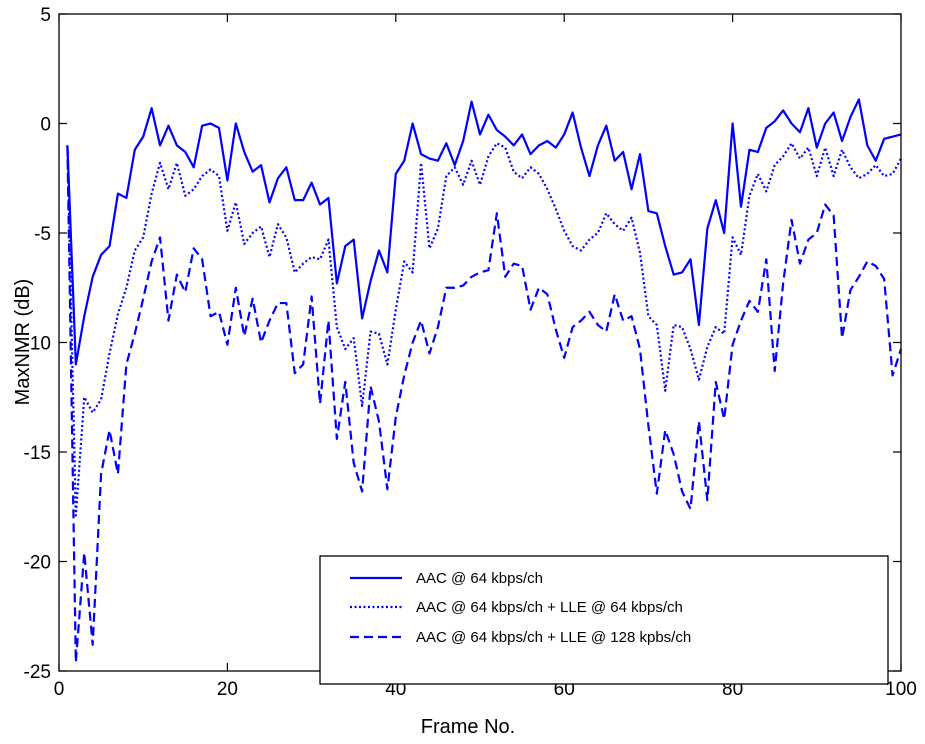  What do you see at coordinates (479, 578) in the screenshot?
I see `legend-label-0: AAC @ 64 kbps/ch` at bounding box center [479, 578].